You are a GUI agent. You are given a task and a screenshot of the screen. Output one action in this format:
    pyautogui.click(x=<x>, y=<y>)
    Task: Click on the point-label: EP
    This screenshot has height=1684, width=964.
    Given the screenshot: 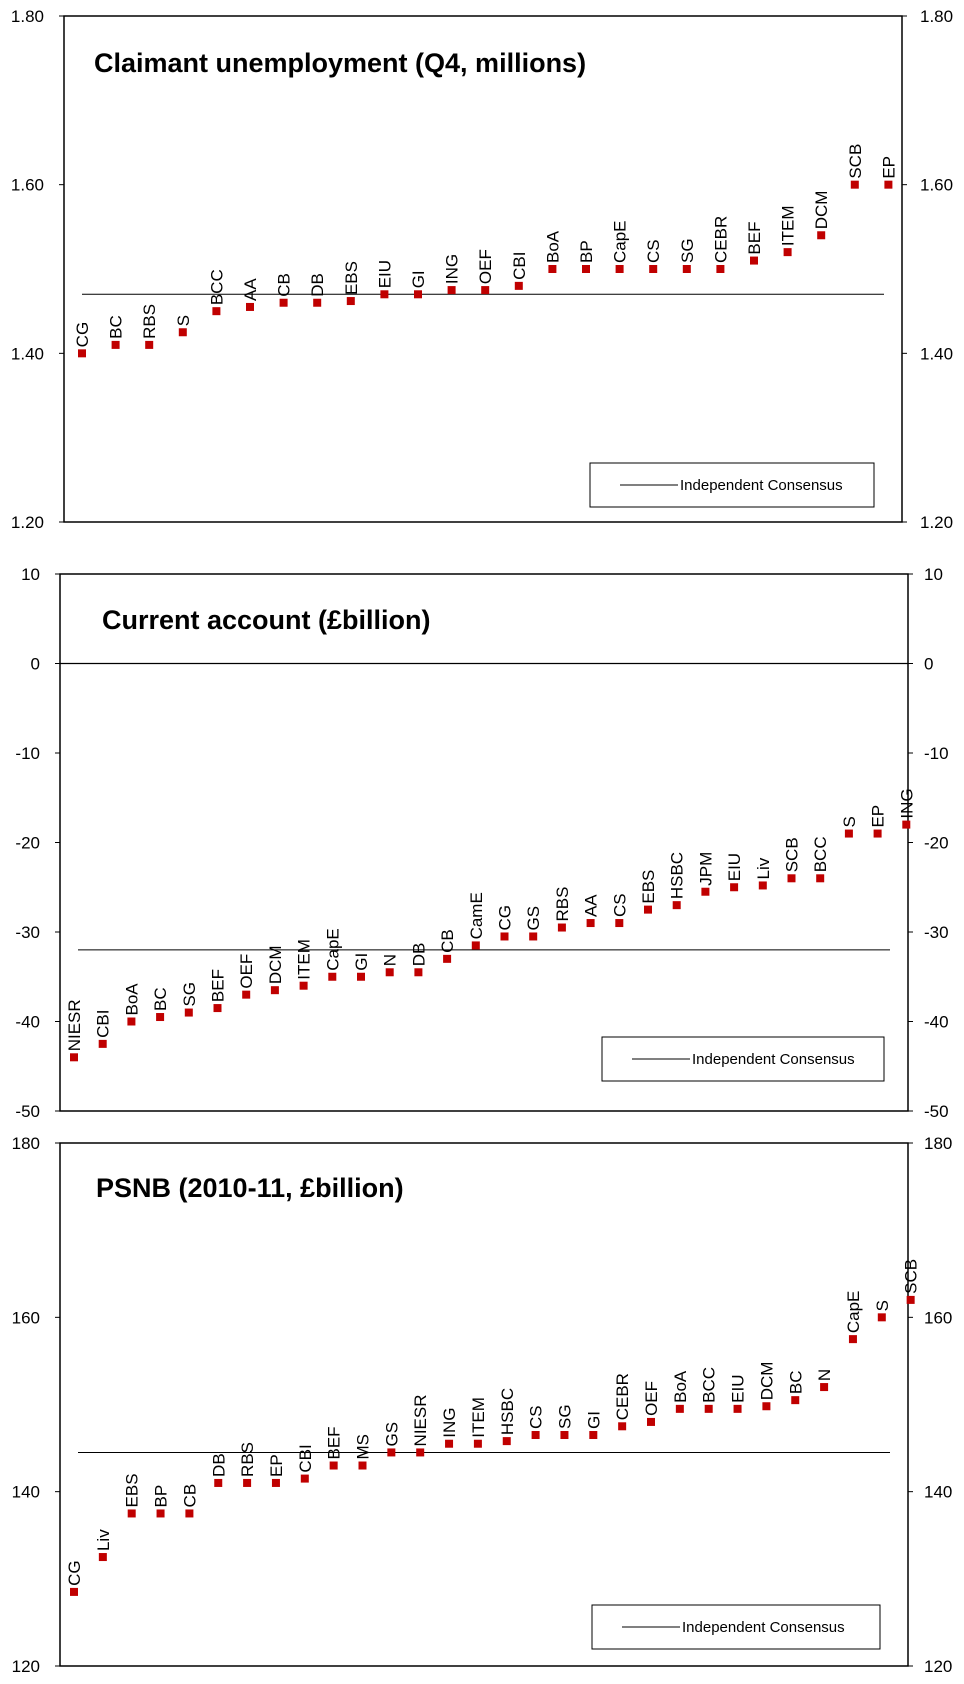 What is the action you would take?
    pyautogui.click(x=276, y=1465)
    